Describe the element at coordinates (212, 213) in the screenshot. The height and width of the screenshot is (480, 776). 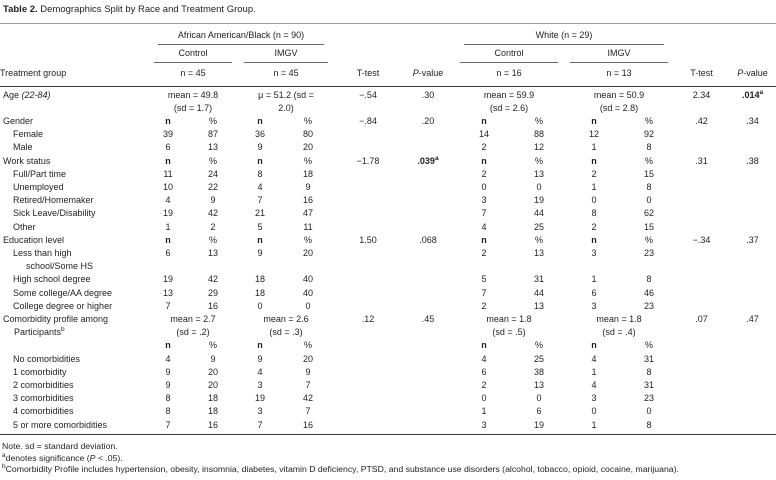
I see `cell: 42` at that location.